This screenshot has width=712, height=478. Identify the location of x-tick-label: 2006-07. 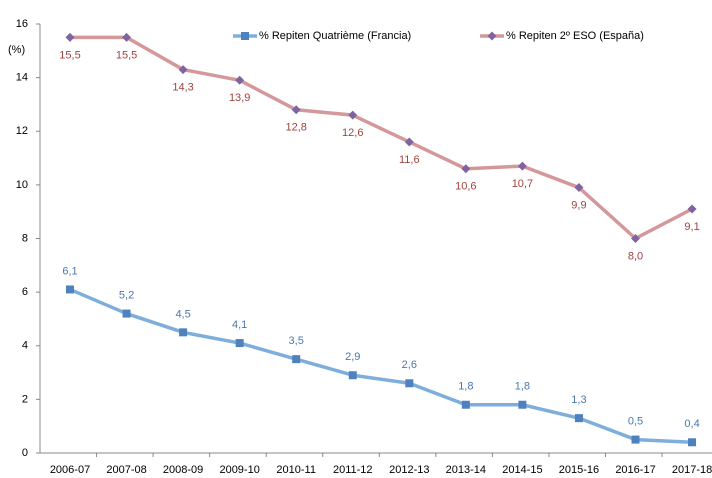
(70, 470).